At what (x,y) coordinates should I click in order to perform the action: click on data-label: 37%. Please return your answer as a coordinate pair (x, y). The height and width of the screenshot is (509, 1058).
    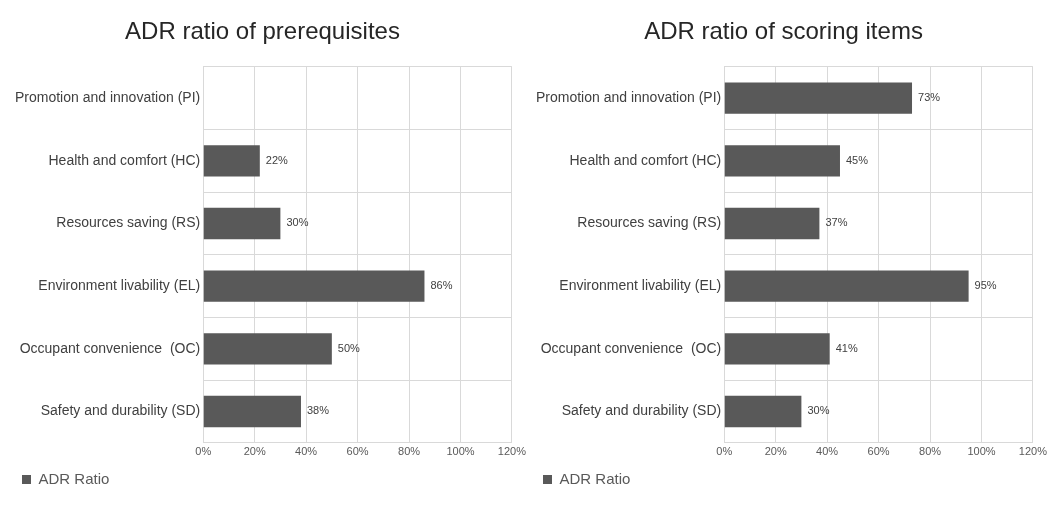
    Looking at the image, I should click on (836, 222).